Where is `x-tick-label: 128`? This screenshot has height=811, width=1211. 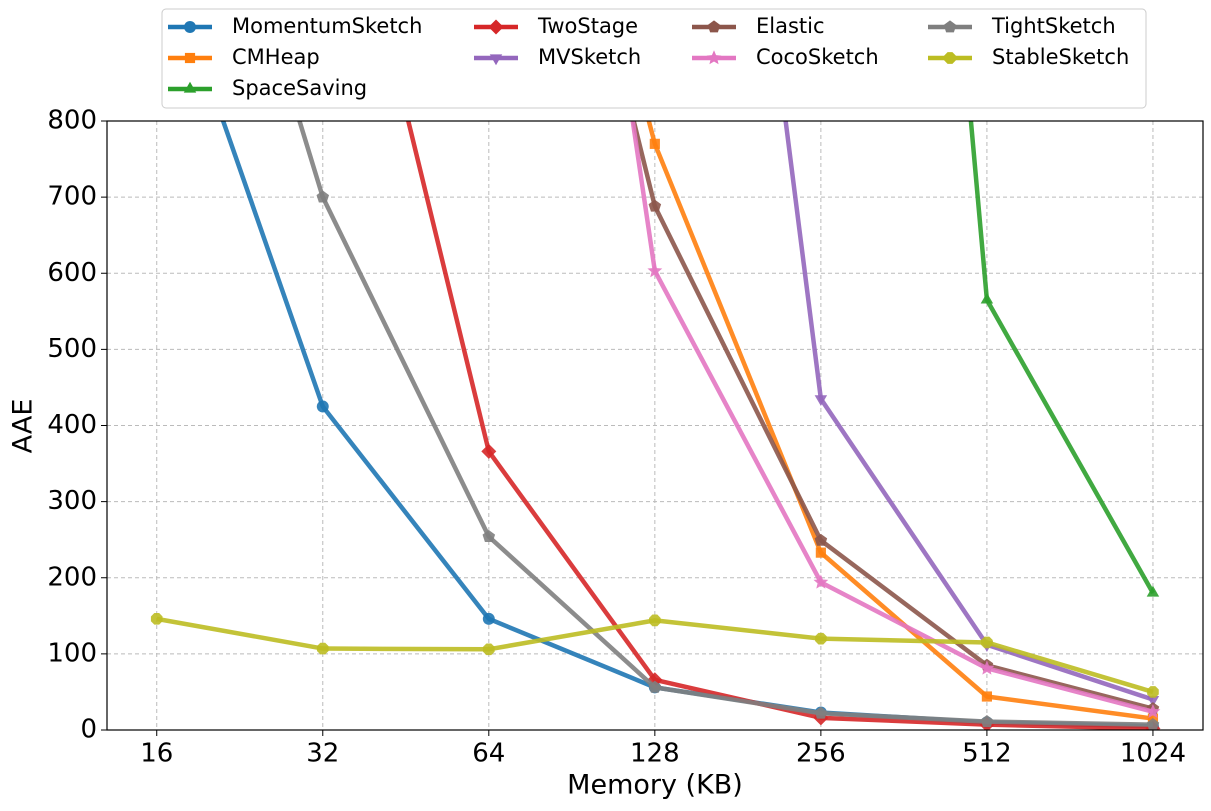 x-tick-label: 128 is located at coordinates (655, 754).